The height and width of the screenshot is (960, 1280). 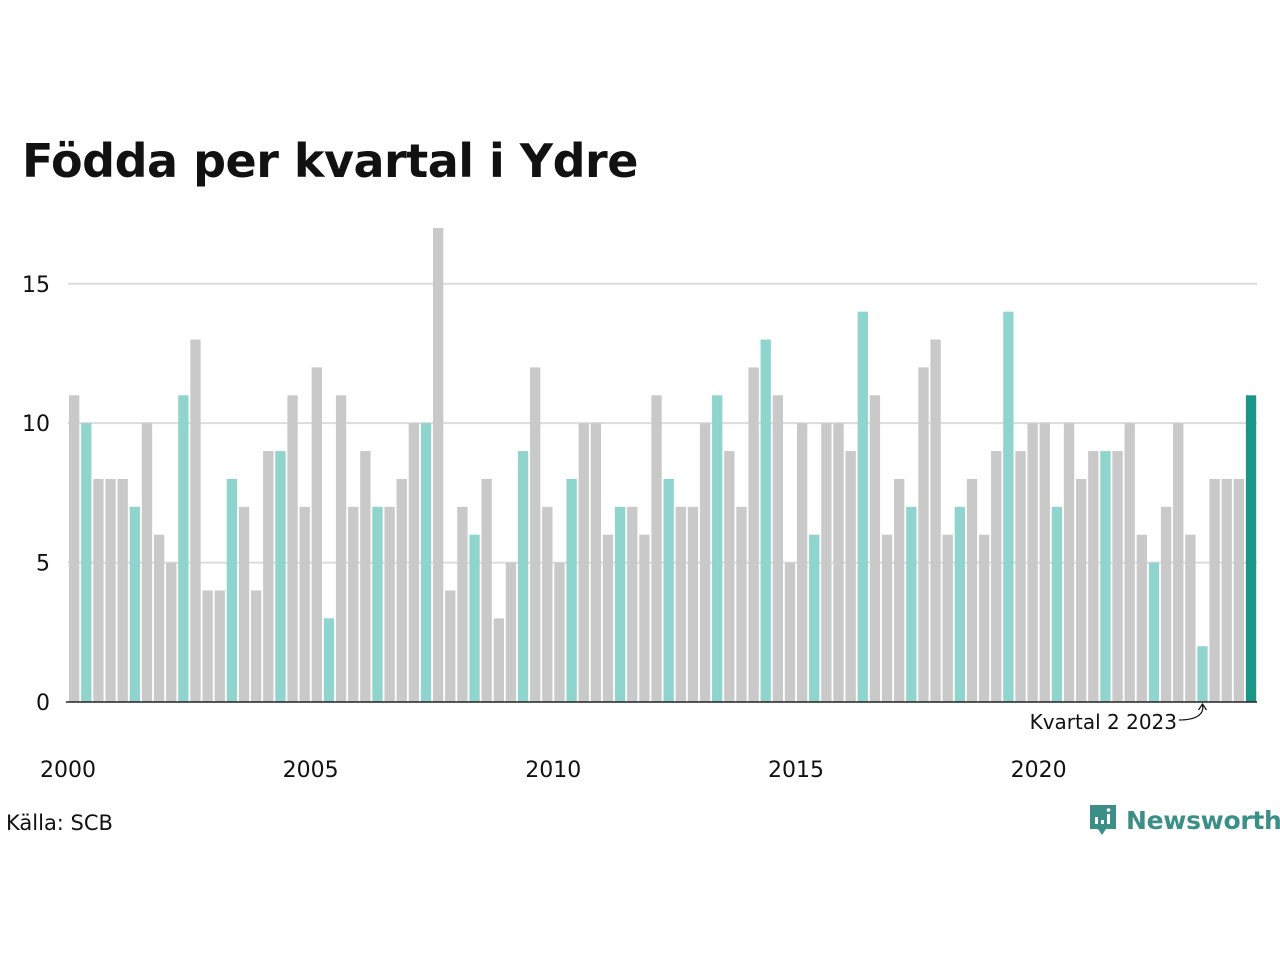 What do you see at coordinates (1103, 722) in the screenshot?
I see `annotation-label: Kvartal 2 2023` at bounding box center [1103, 722].